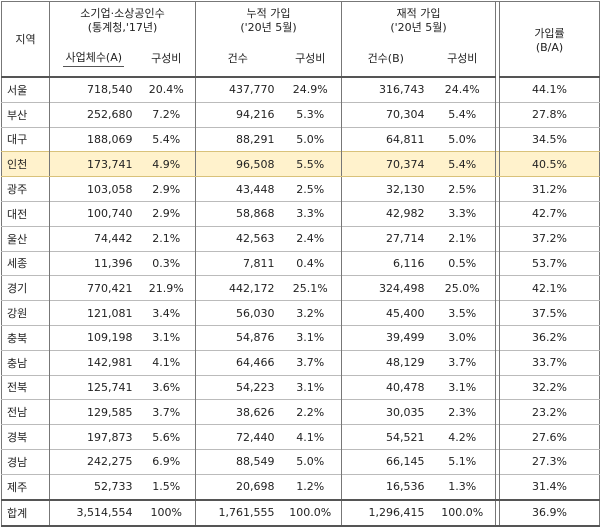 This screenshot has width=600, height=527. What do you see at coordinates (25, 164) in the screenshot?
I see `cell-region: 인천` at bounding box center [25, 164].